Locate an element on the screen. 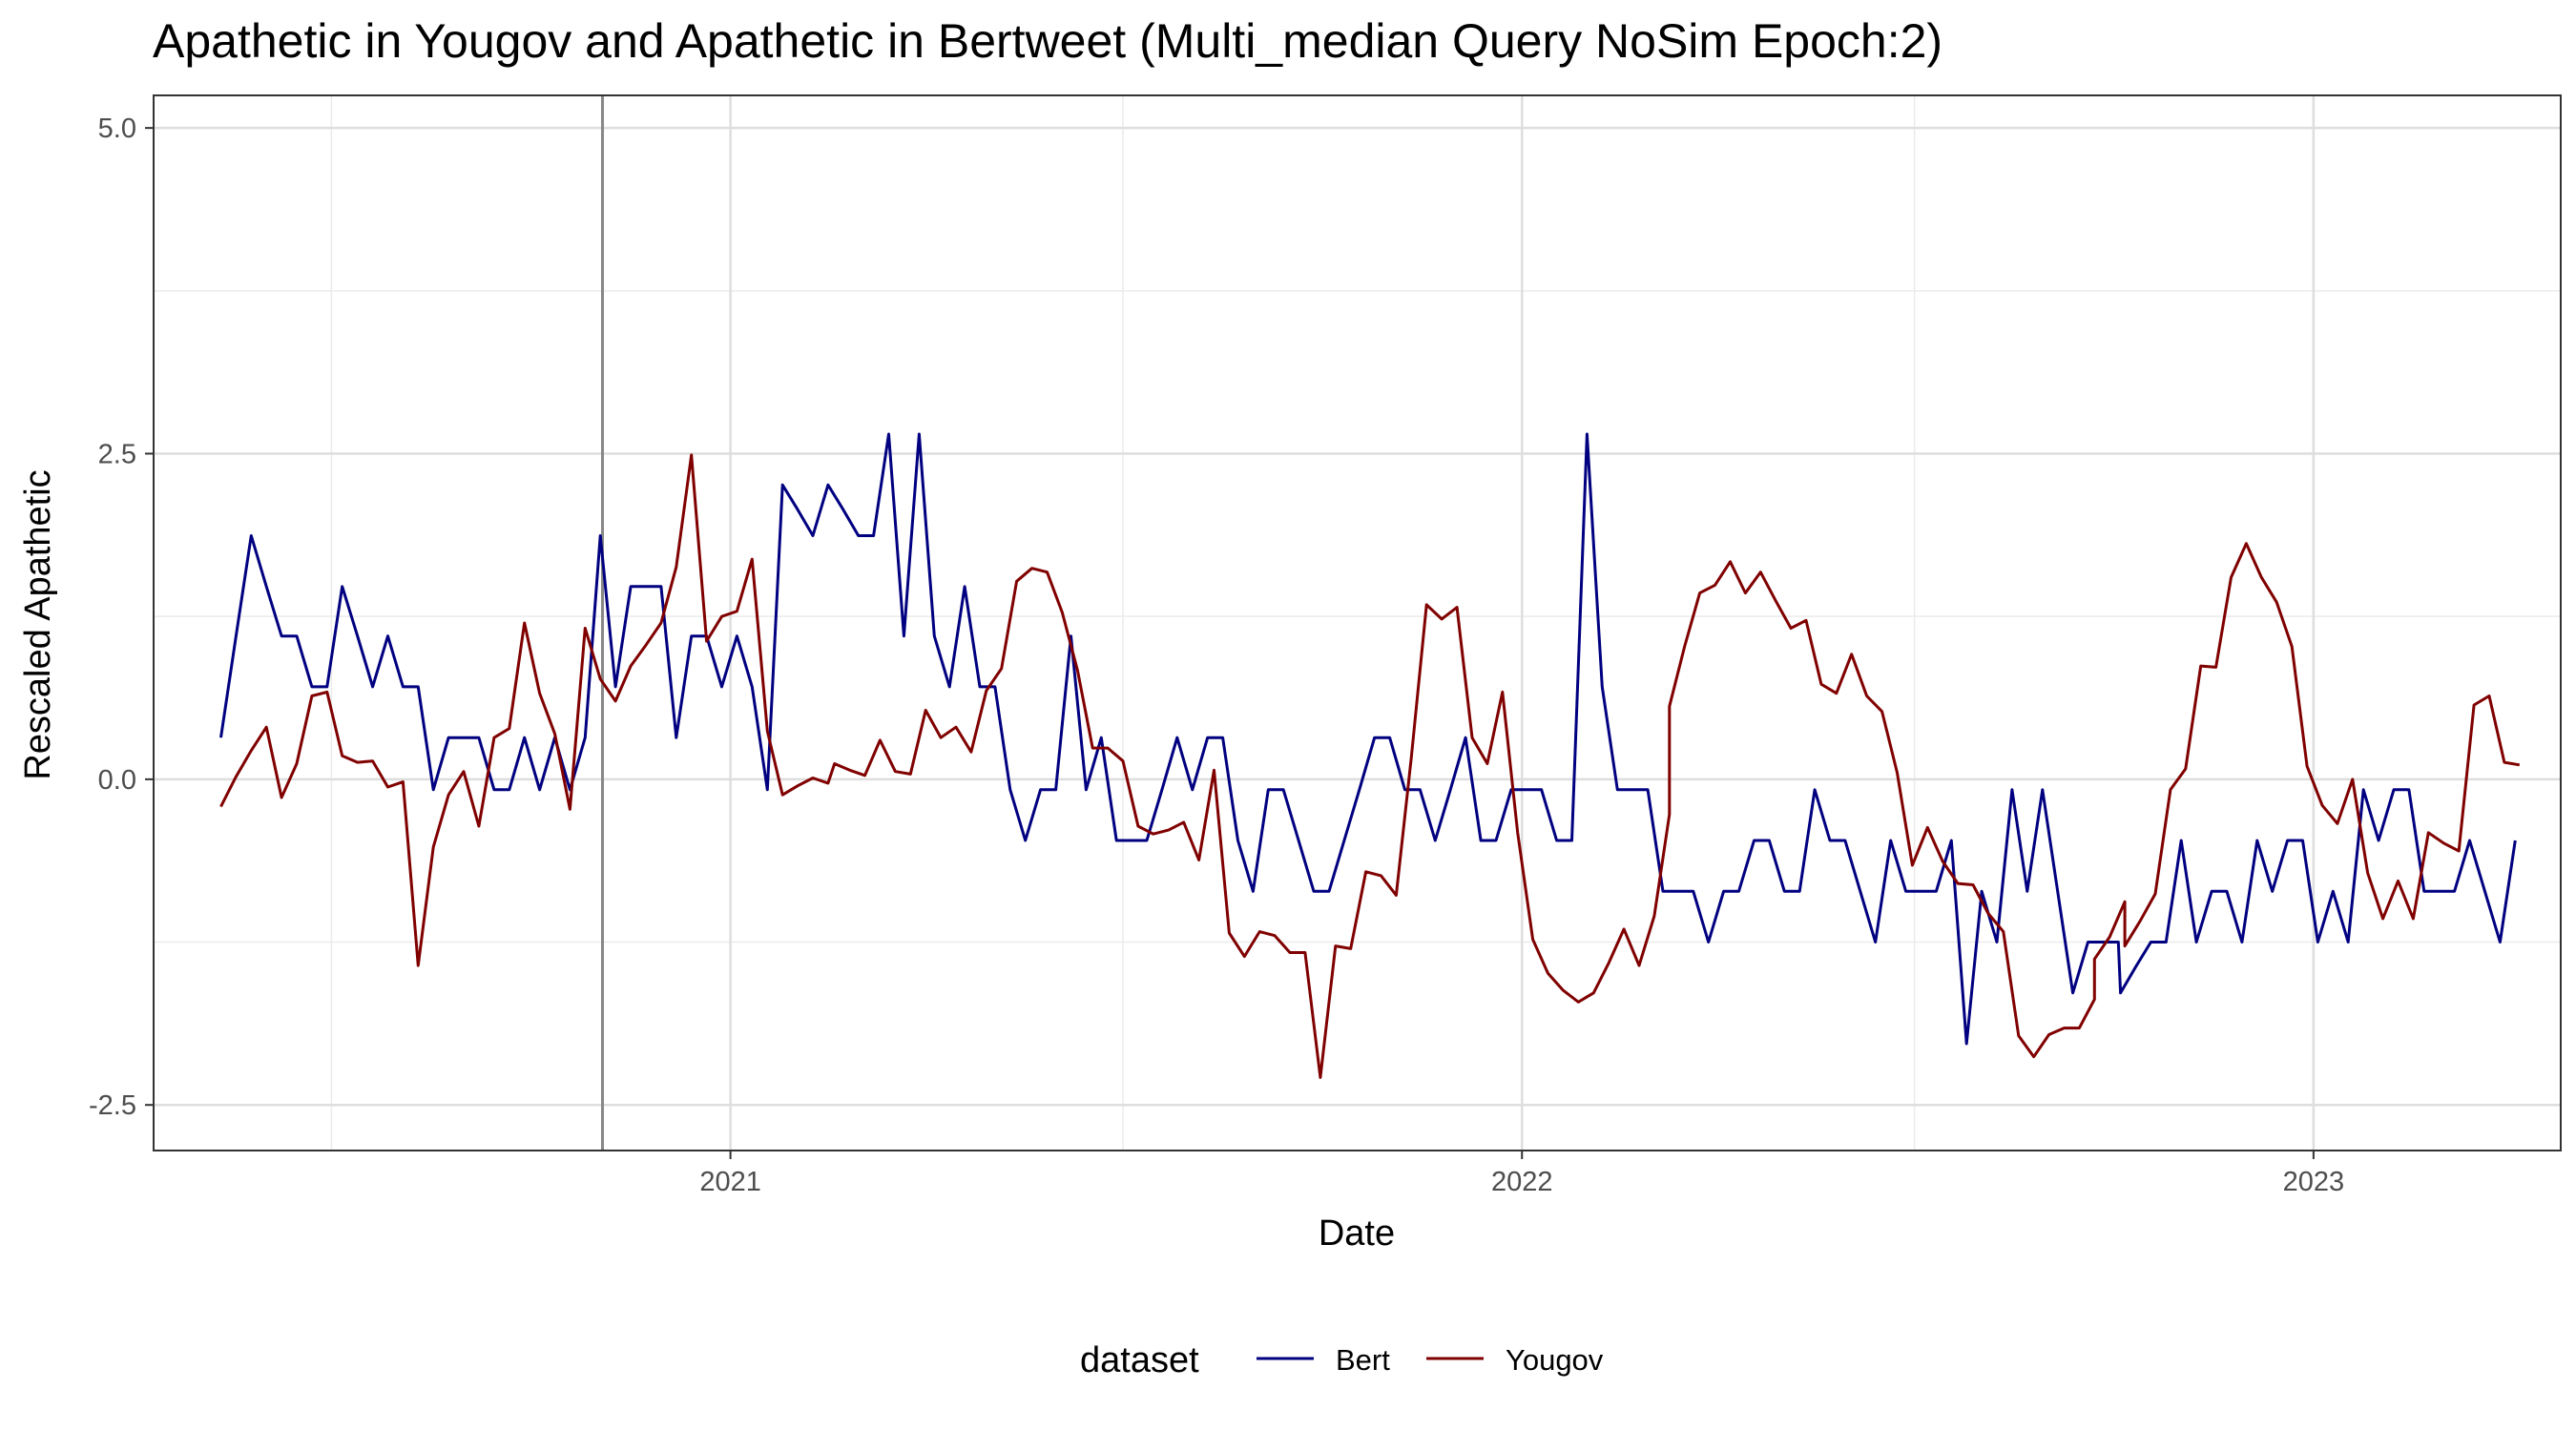  x-tick-label: 2021 is located at coordinates (730, 1182).